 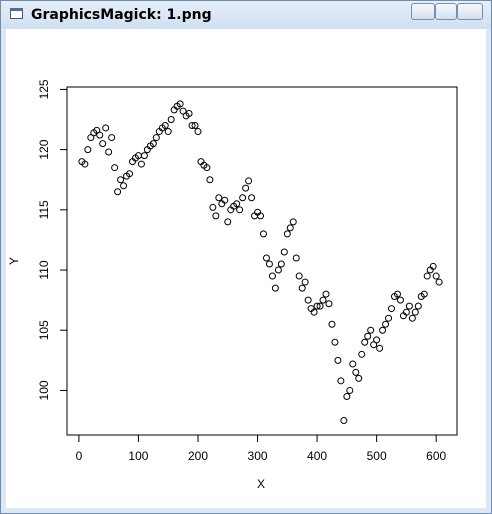 I want to click on x-tick-label: 500, so click(x=377, y=456).